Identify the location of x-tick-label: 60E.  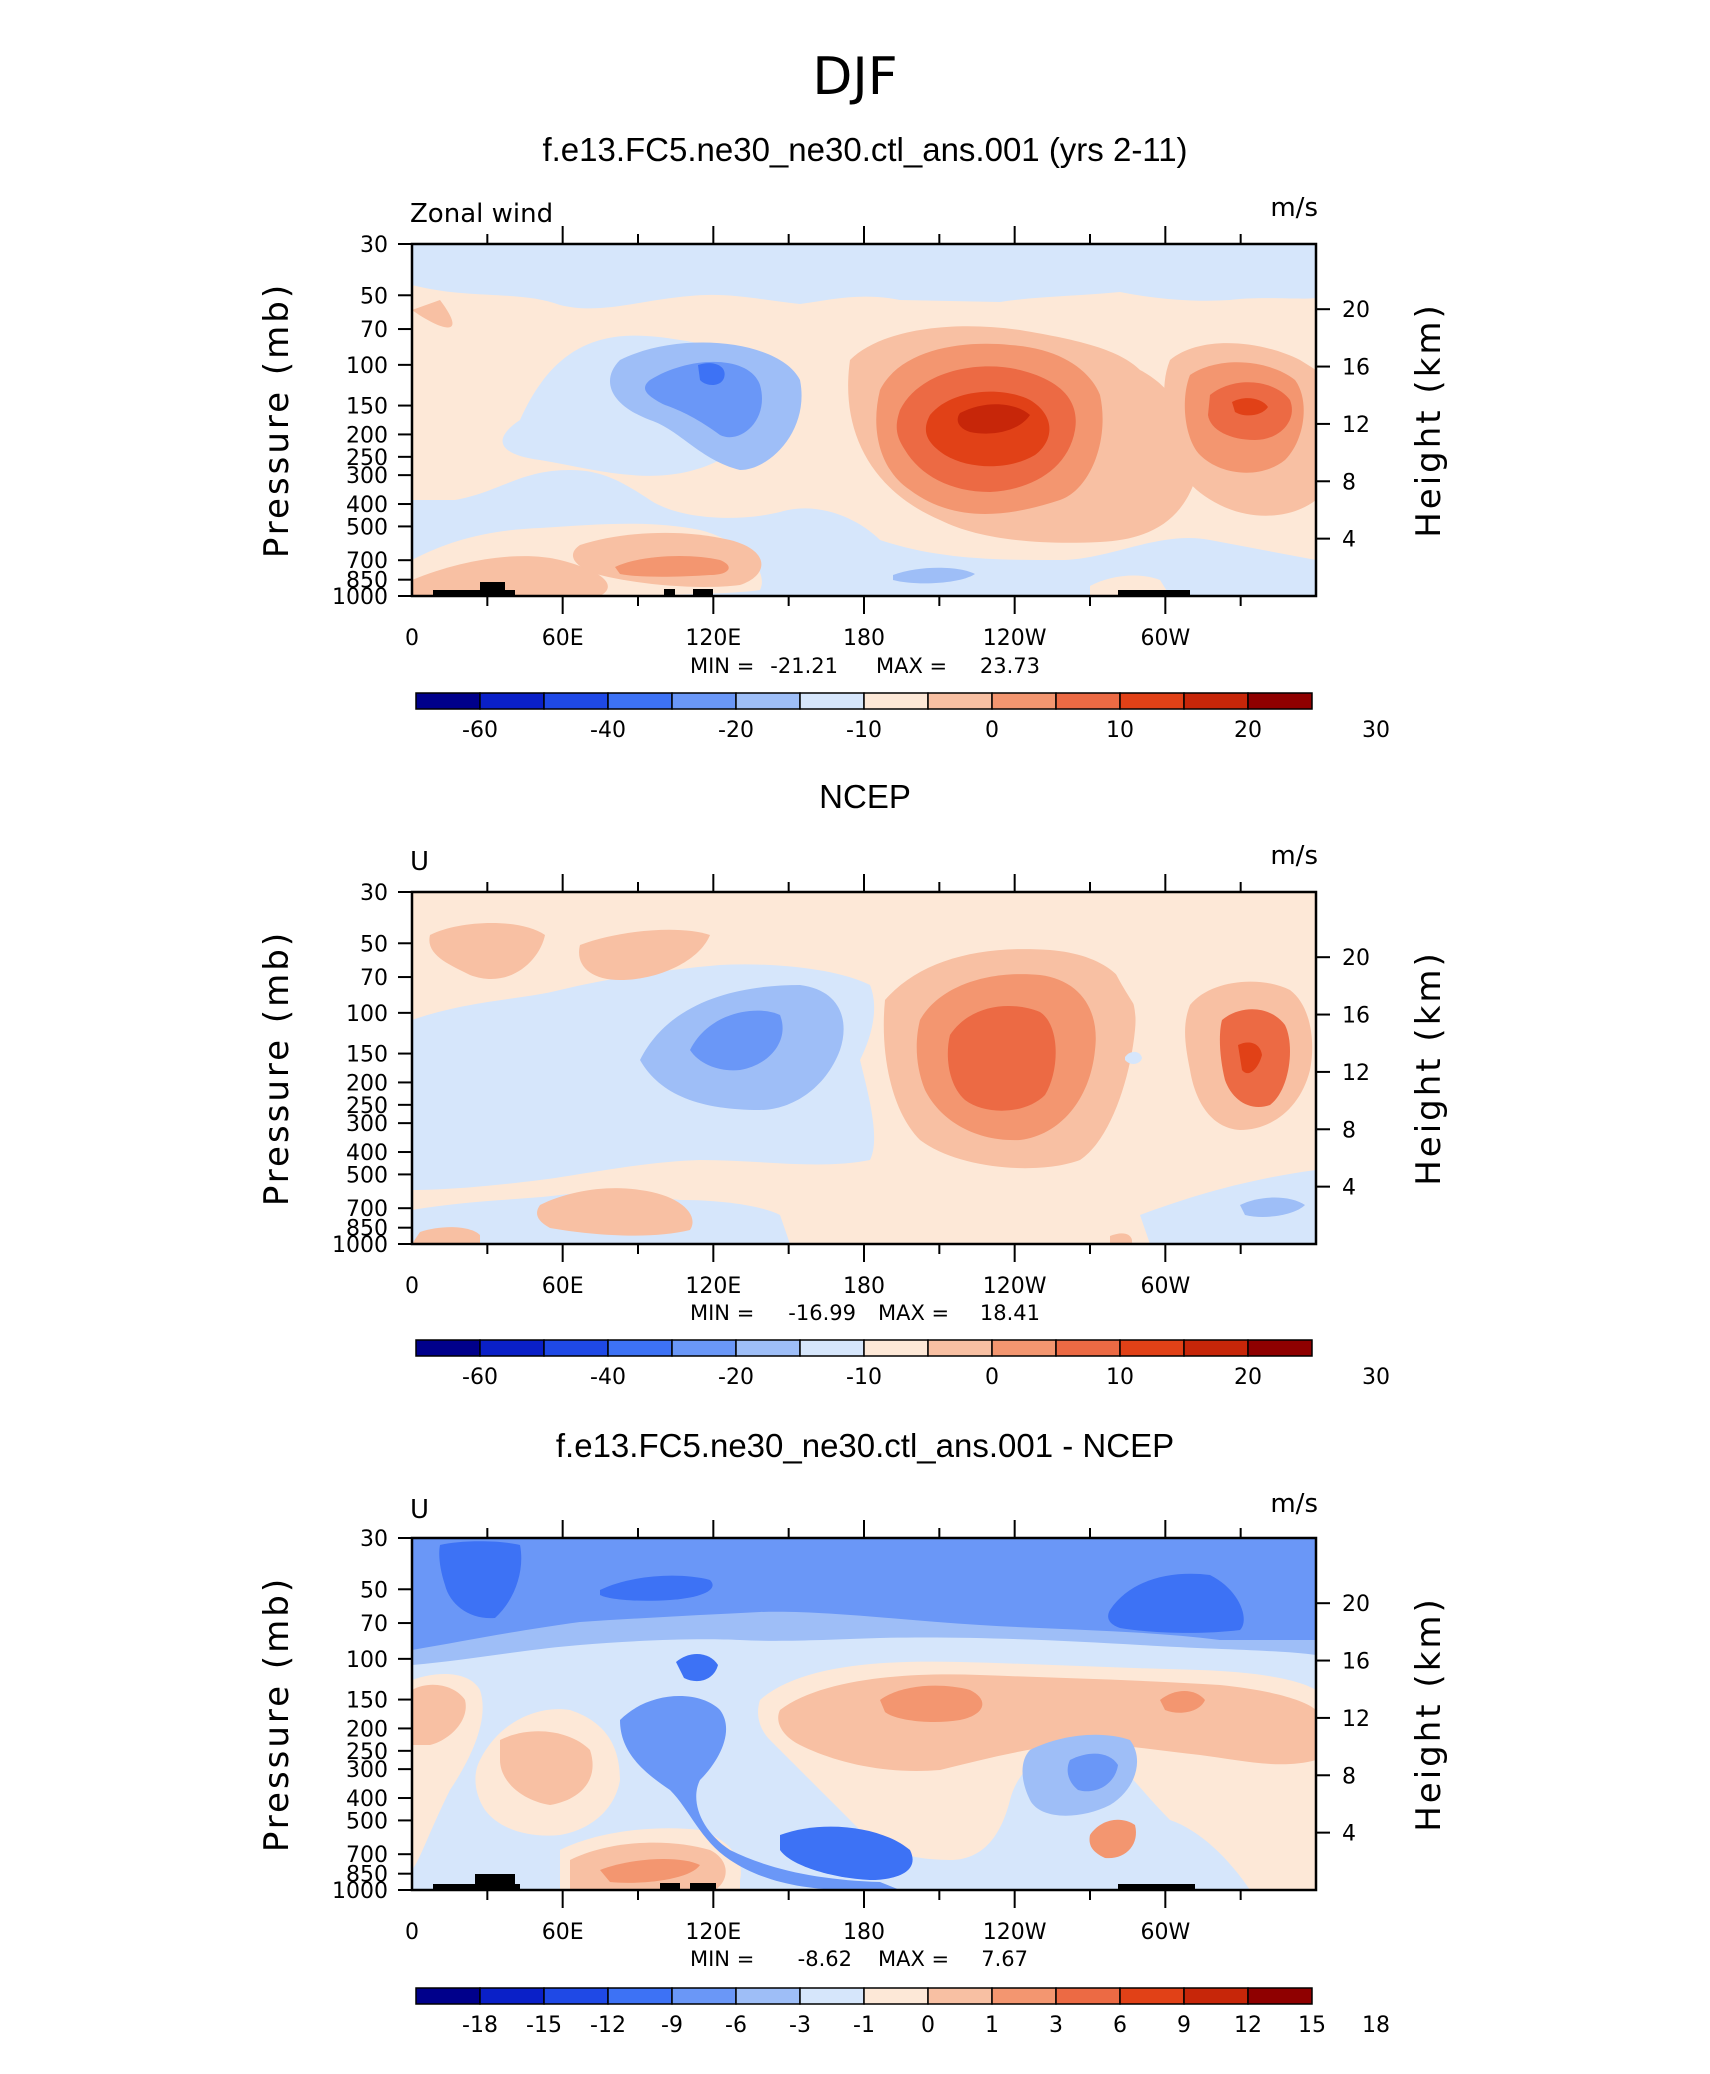
(563, 638).